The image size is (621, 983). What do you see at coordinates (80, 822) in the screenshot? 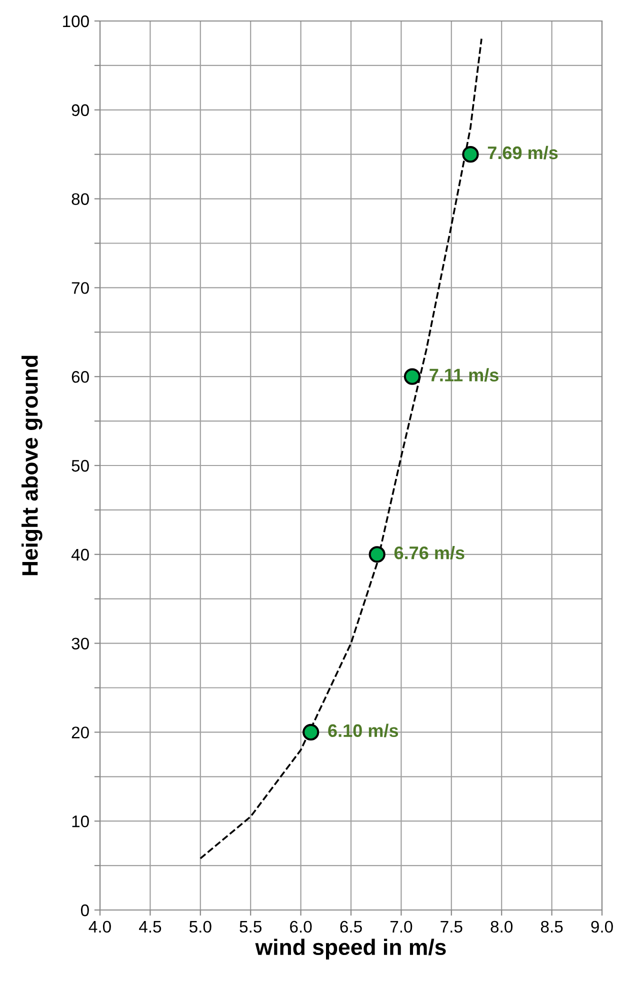
I see `y-tick-label: 10` at bounding box center [80, 822].